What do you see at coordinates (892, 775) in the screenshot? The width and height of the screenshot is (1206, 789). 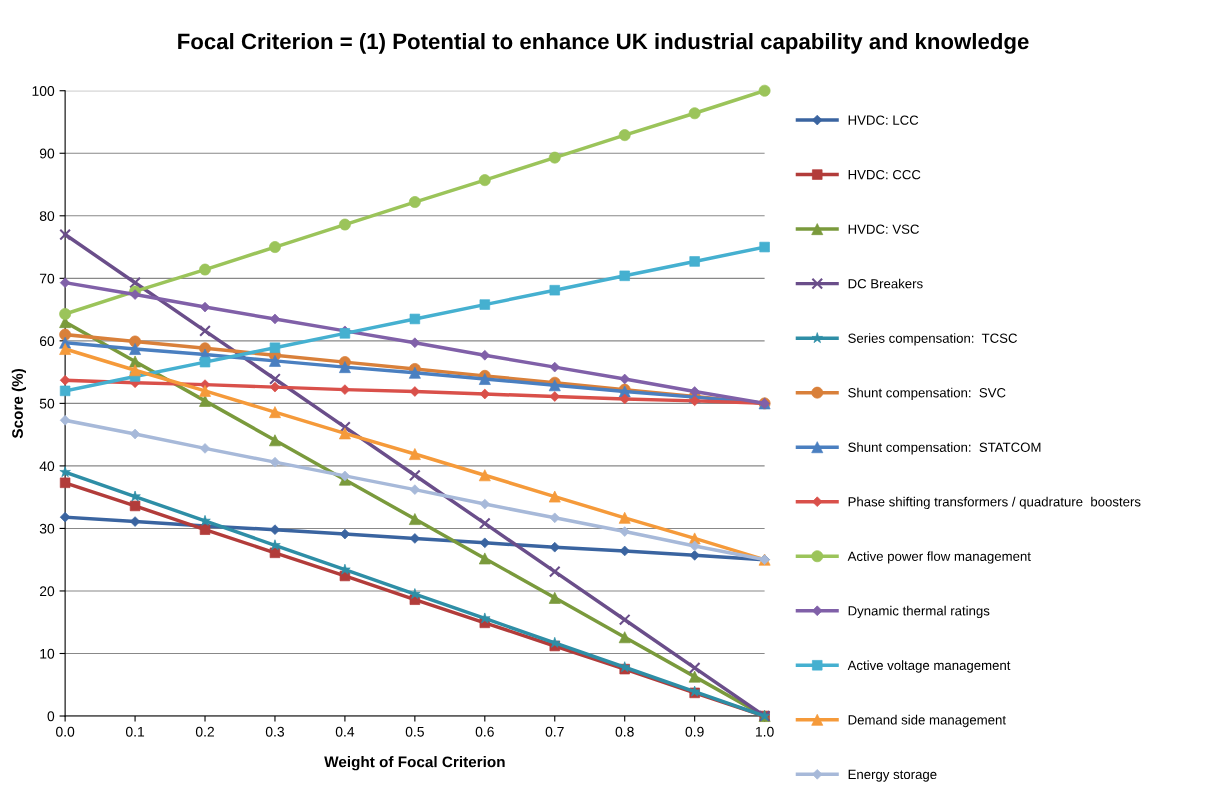 I see `legend-label: Energy storage` at bounding box center [892, 775].